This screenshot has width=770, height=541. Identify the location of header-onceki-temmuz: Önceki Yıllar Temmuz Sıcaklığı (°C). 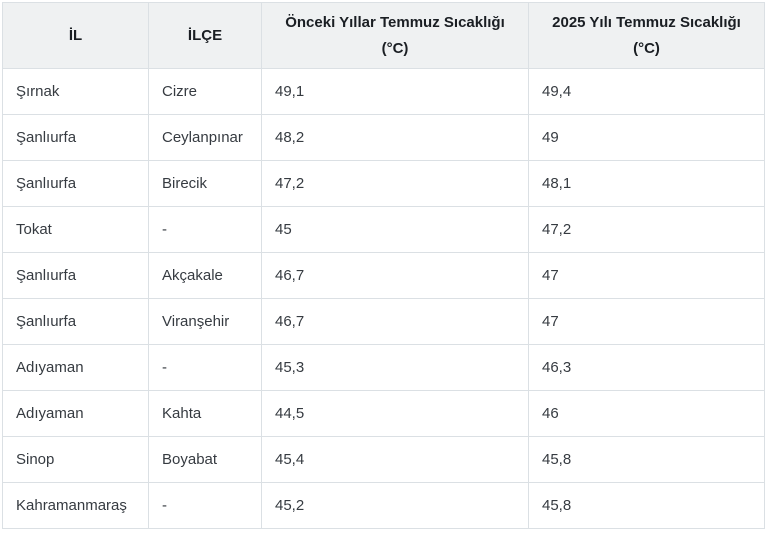
(395, 35).